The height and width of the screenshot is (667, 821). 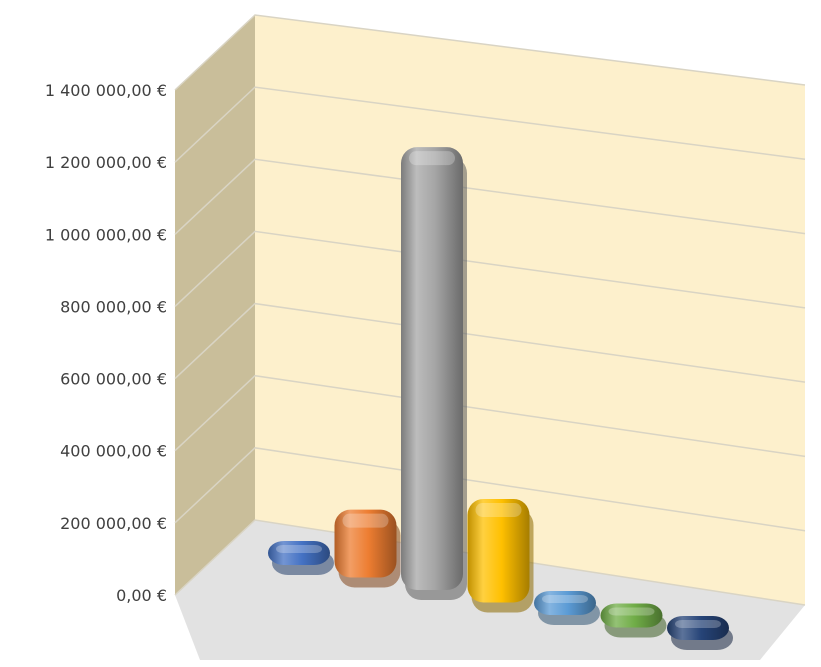 What do you see at coordinates (113, 451) in the screenshot?
I see `y-tick-label: 400 000,00 €` at bounding box center [113, 451].